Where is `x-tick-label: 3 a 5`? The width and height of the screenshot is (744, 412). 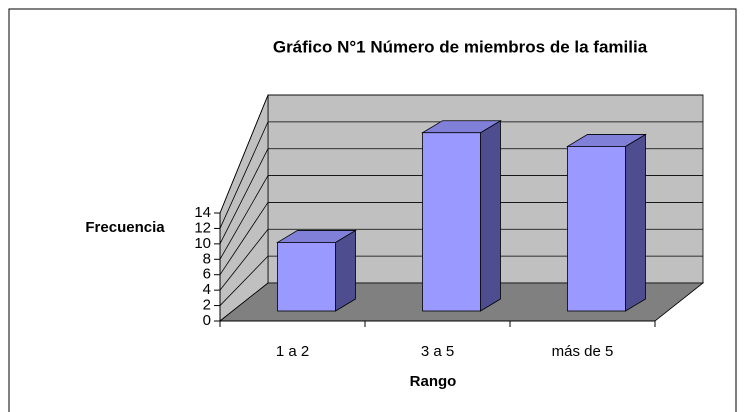
x-tick-label: 3 a 5 is located at coordinates (437, 351).